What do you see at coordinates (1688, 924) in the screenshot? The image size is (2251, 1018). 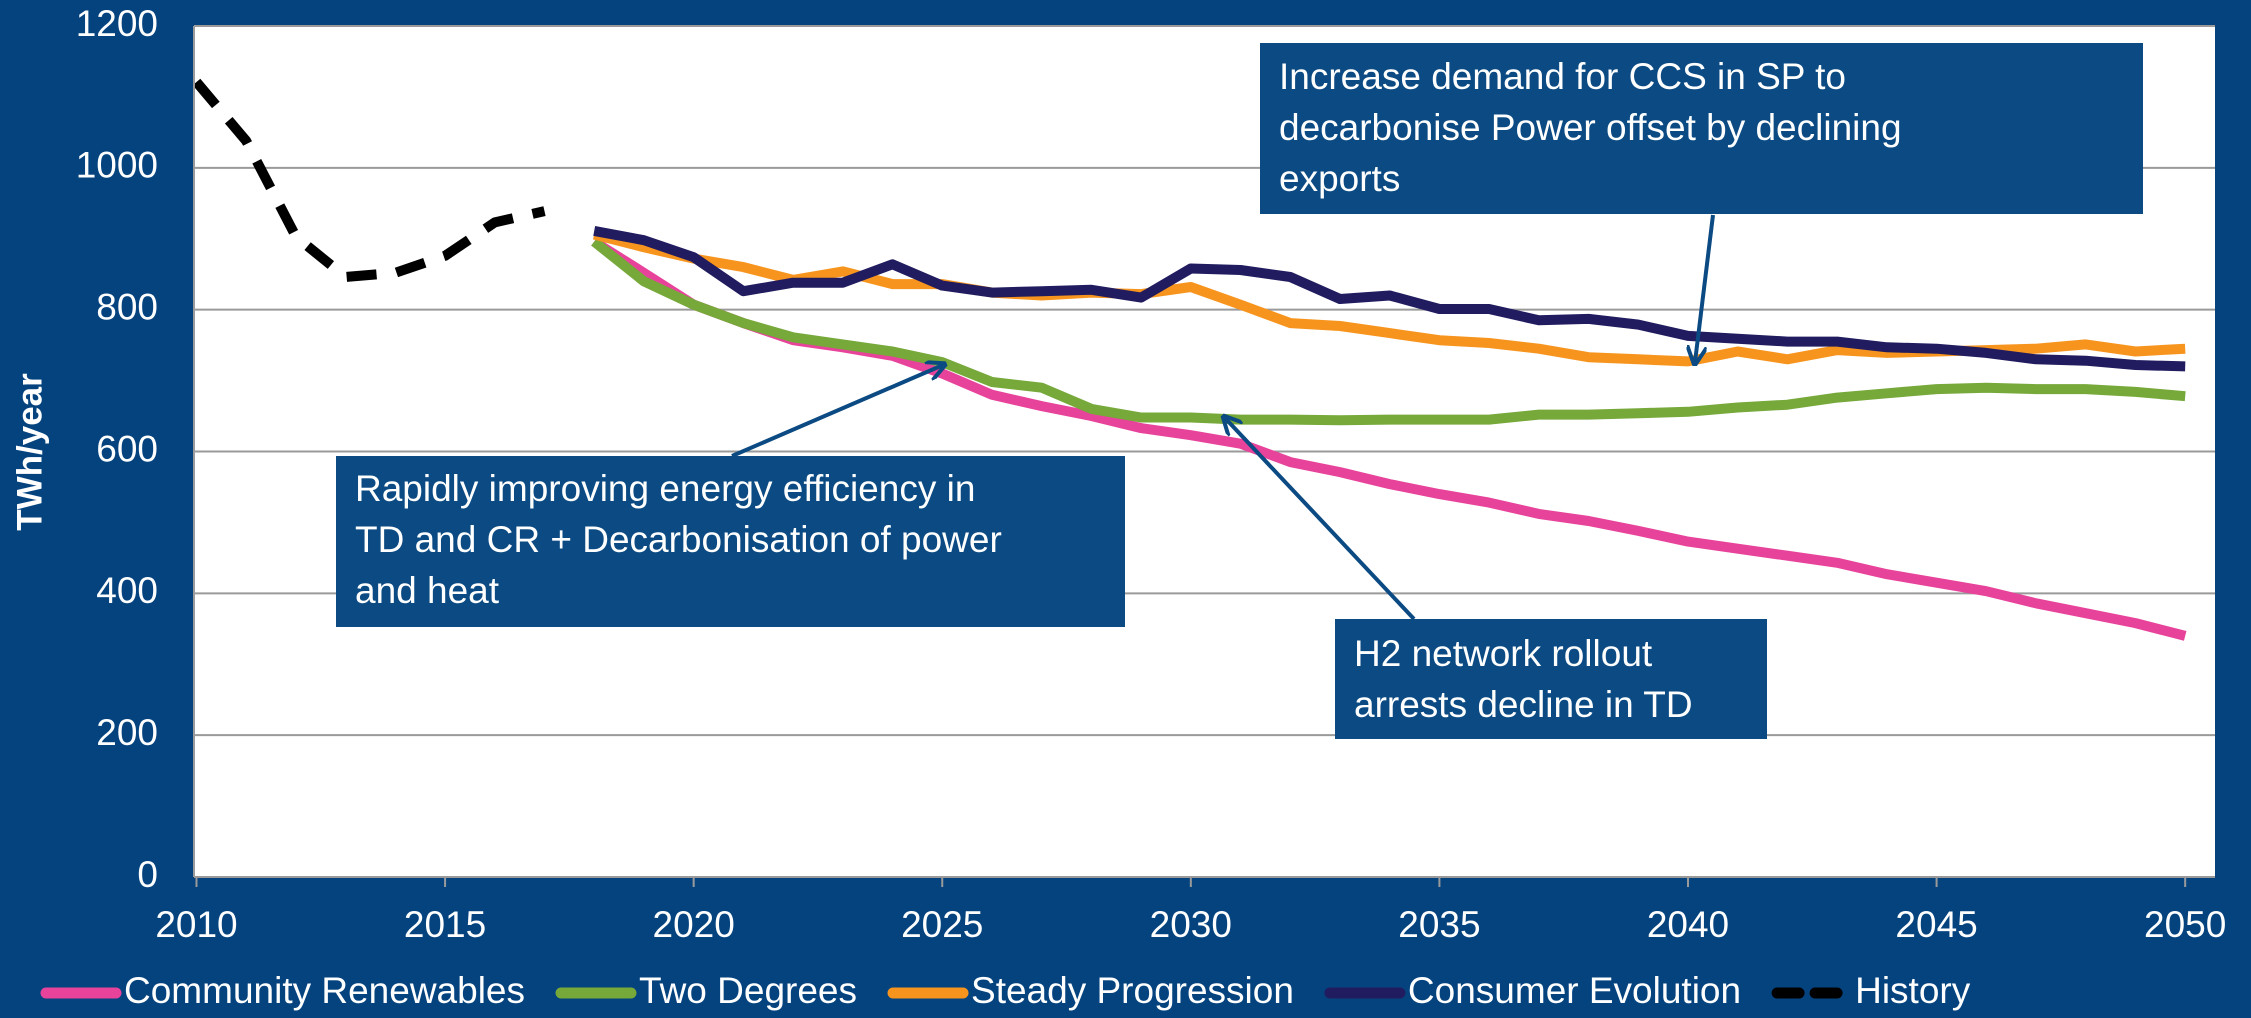 I see `x-tick-label: 2040` at bounding box center [1688, 924].